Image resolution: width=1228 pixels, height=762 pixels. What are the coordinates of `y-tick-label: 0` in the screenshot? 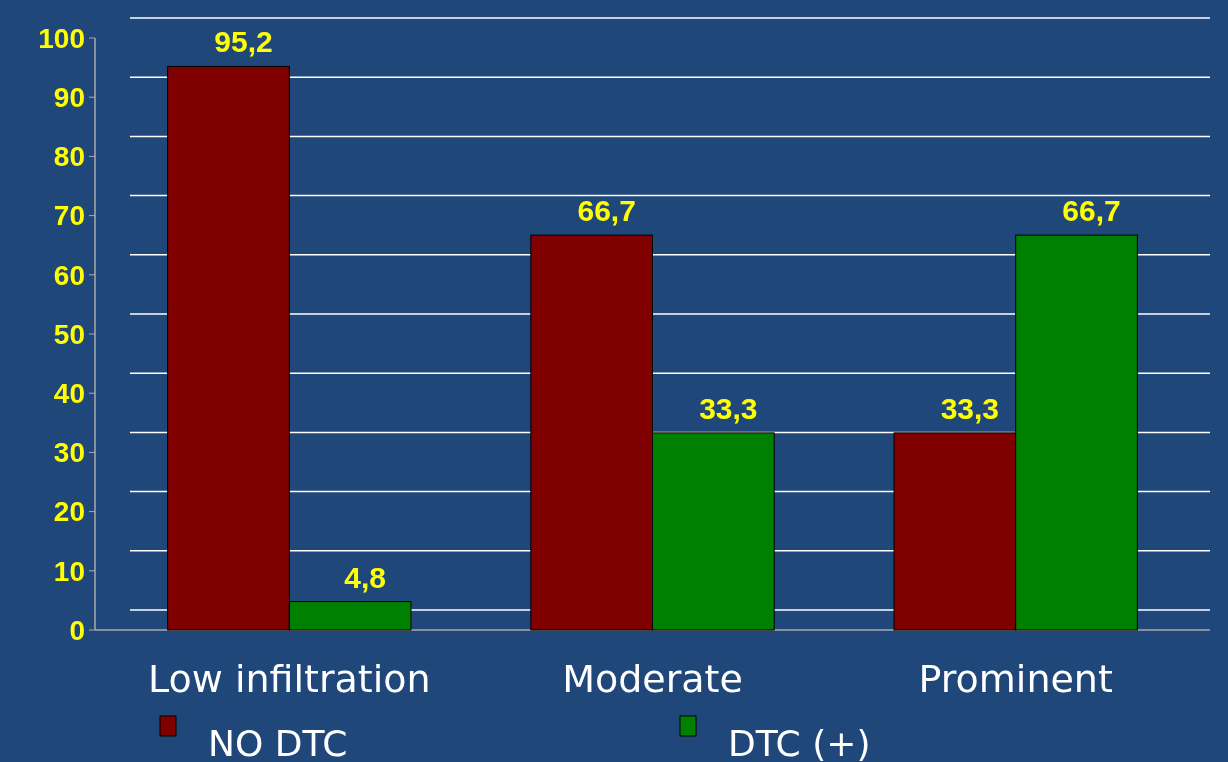 It's located at (77, 630).